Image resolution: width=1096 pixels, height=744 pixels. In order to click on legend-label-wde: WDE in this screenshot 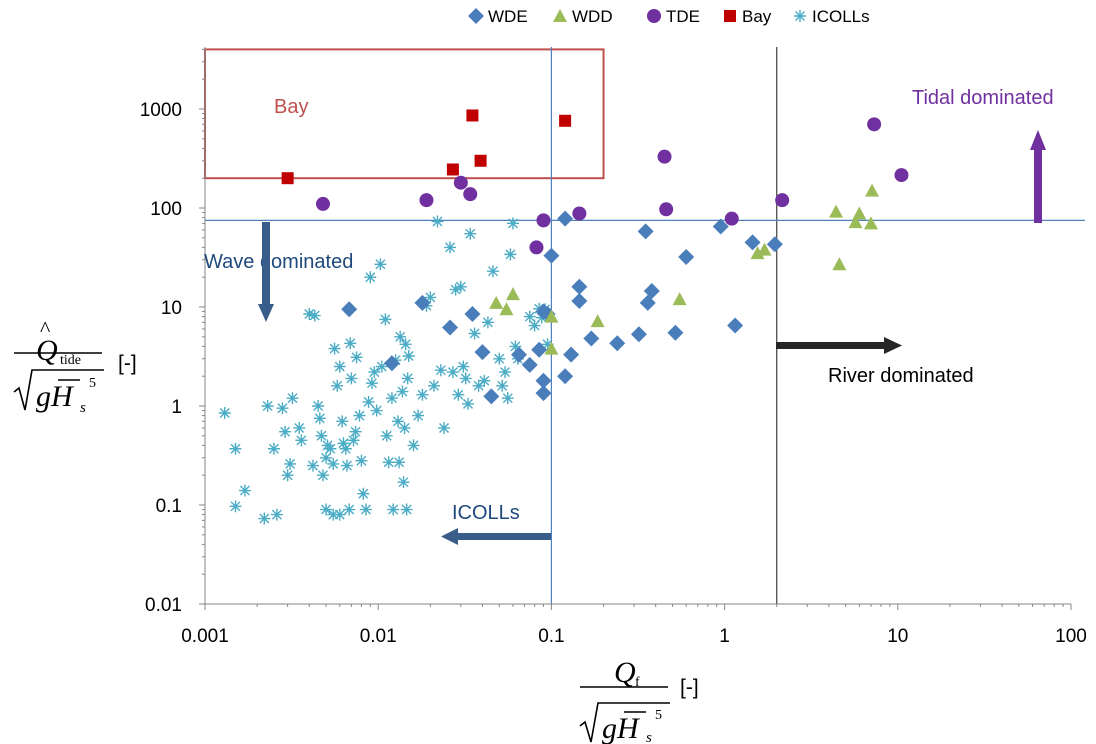, I will do `click(508, 16)`.